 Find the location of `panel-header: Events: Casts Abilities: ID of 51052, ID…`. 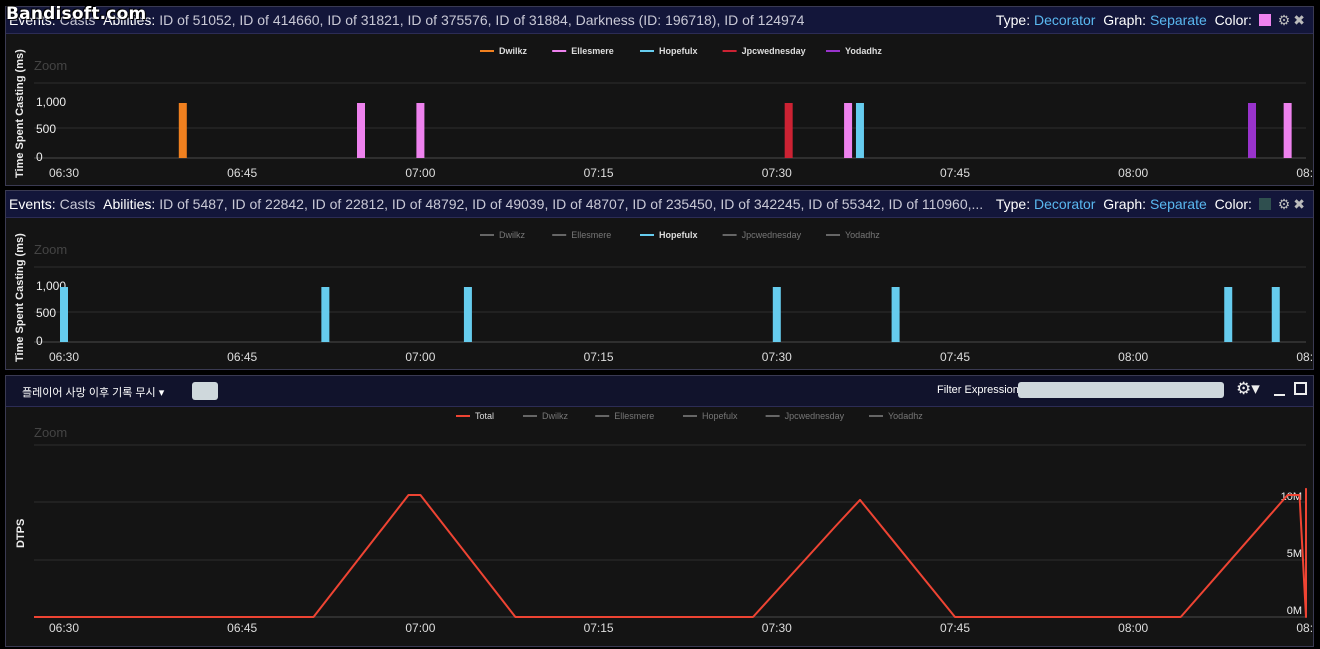

panel-header: Events: Casts Abilities: ID of 51052, ID… is located at coordinates (659, 20).